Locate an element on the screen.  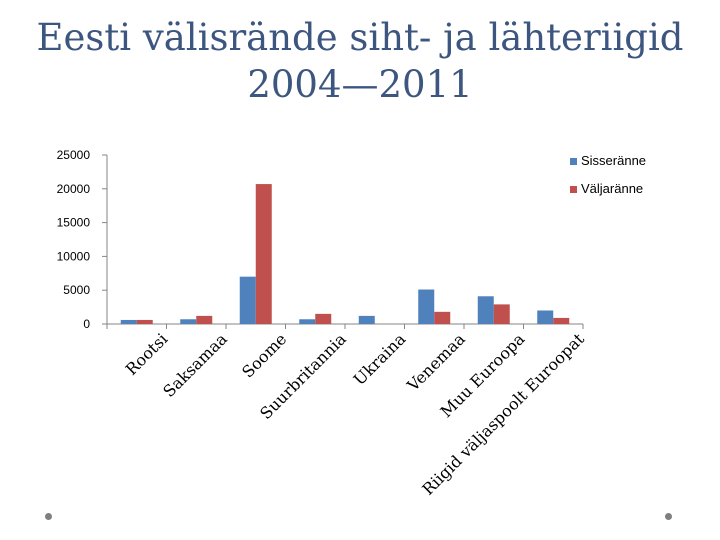
x-tick-label: Saksamaa is located at coordinates (195, 365).